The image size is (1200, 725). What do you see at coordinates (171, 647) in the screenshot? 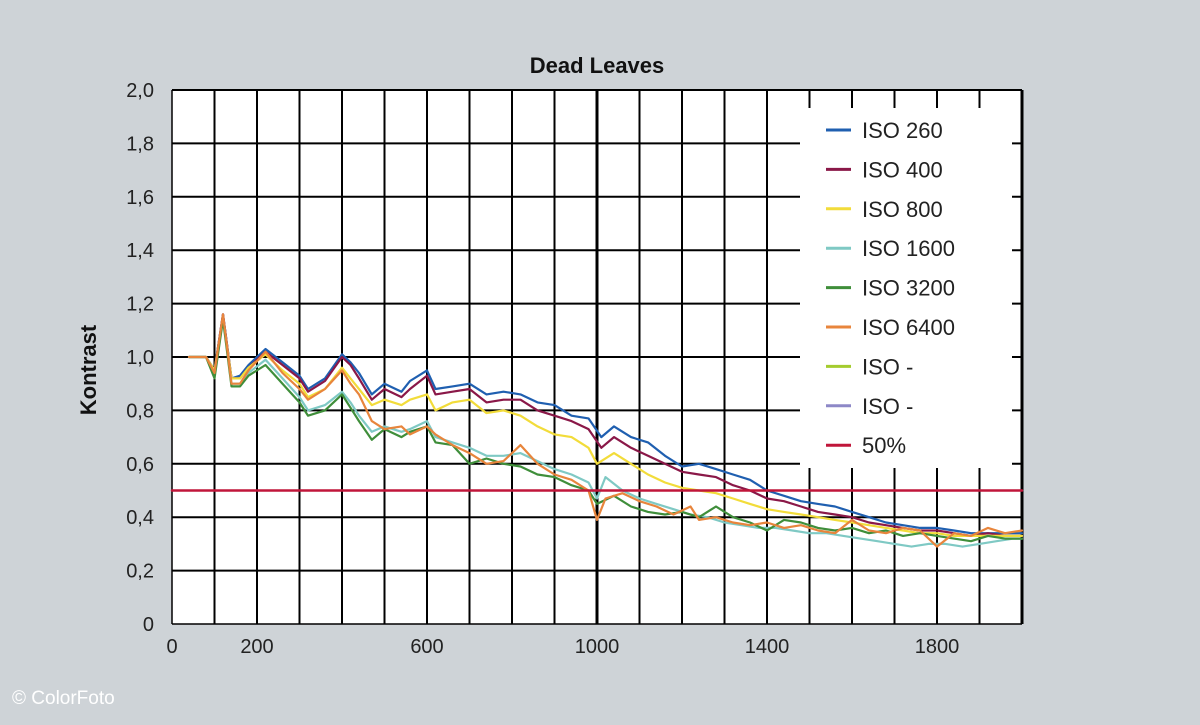
I see `x-tick-label: 0` at bounding box center [171, 647].